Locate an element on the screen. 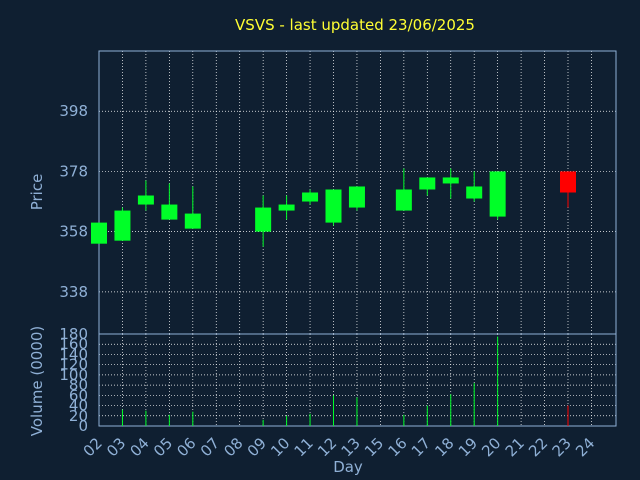  x-tick-label: 02 is located at coordinates (93, 447).